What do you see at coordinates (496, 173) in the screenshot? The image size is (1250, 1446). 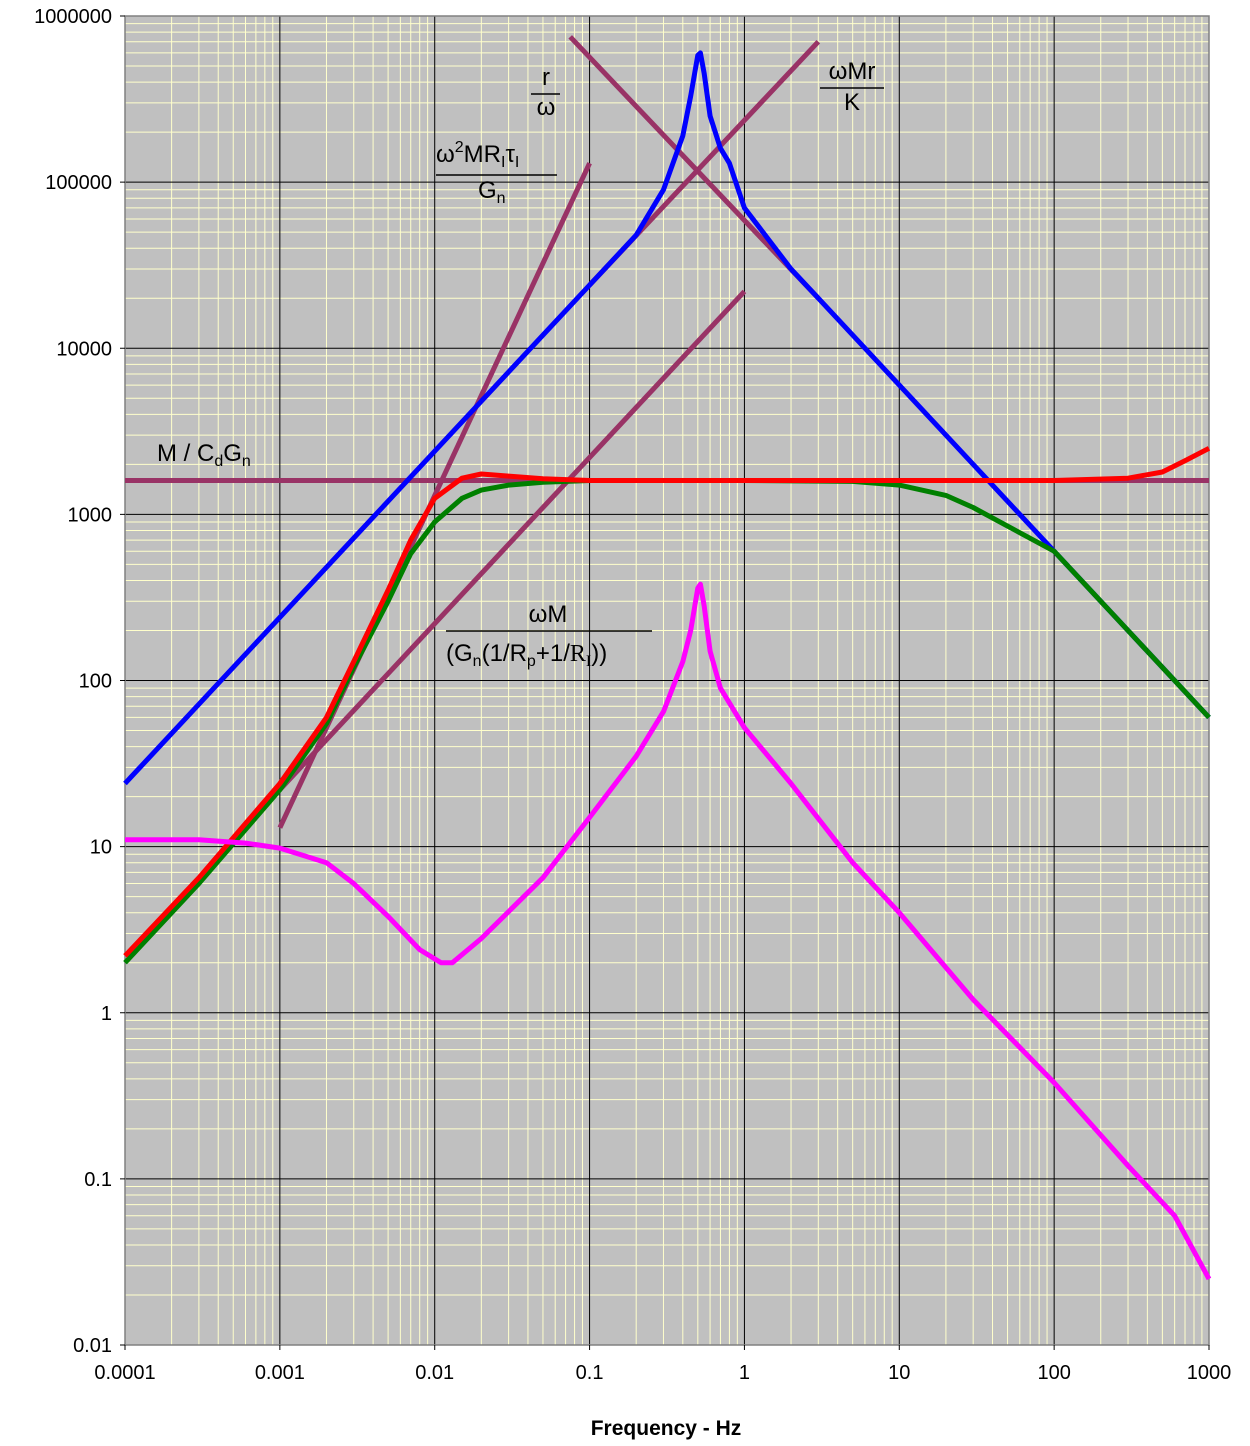 I see `annotation-omega2-mri-tau-over-gn: ω2MRIτI Gn` at bounding box center [496, 173].